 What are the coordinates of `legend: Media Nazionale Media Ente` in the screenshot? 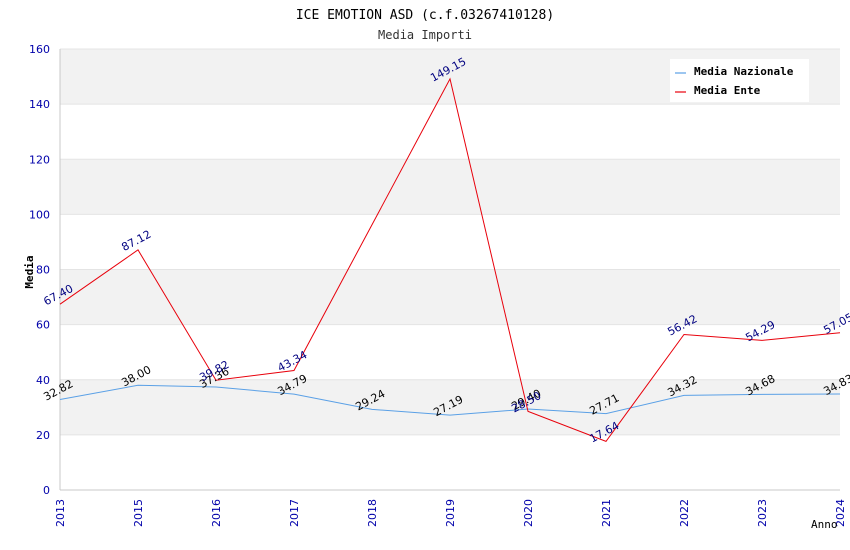 It's located at (739, 80).